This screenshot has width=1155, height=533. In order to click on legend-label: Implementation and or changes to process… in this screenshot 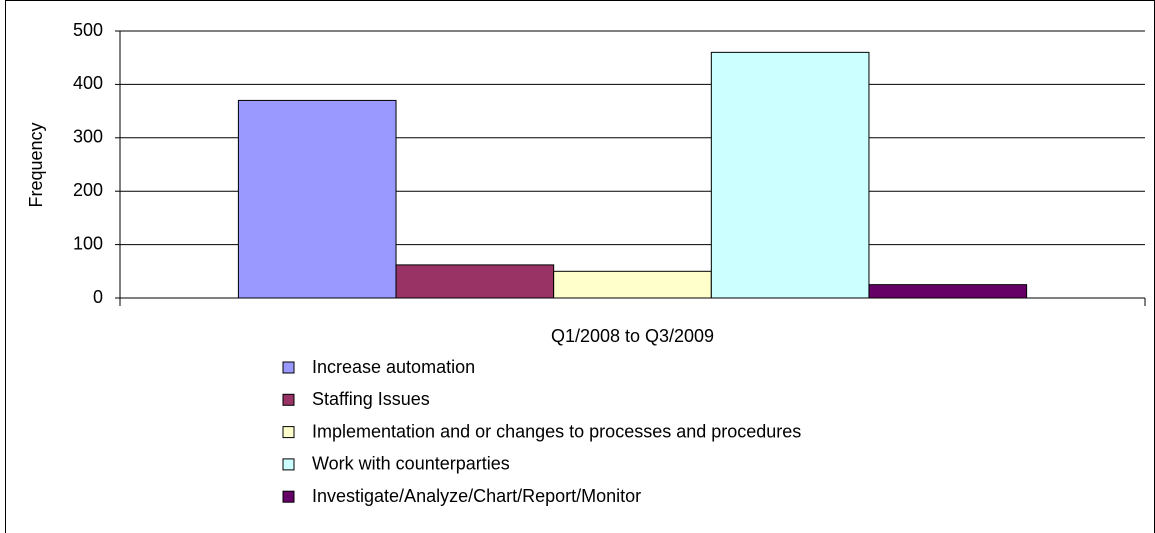, I will do `click(556, 431)`.